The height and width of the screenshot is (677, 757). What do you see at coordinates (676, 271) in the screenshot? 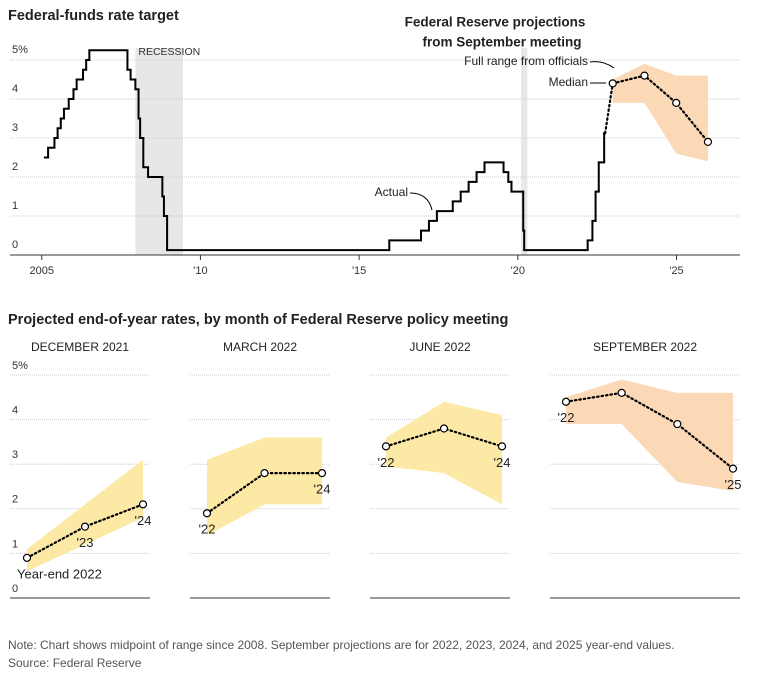
I see `x-tick-label: '25` at bounding box center [676, 271].